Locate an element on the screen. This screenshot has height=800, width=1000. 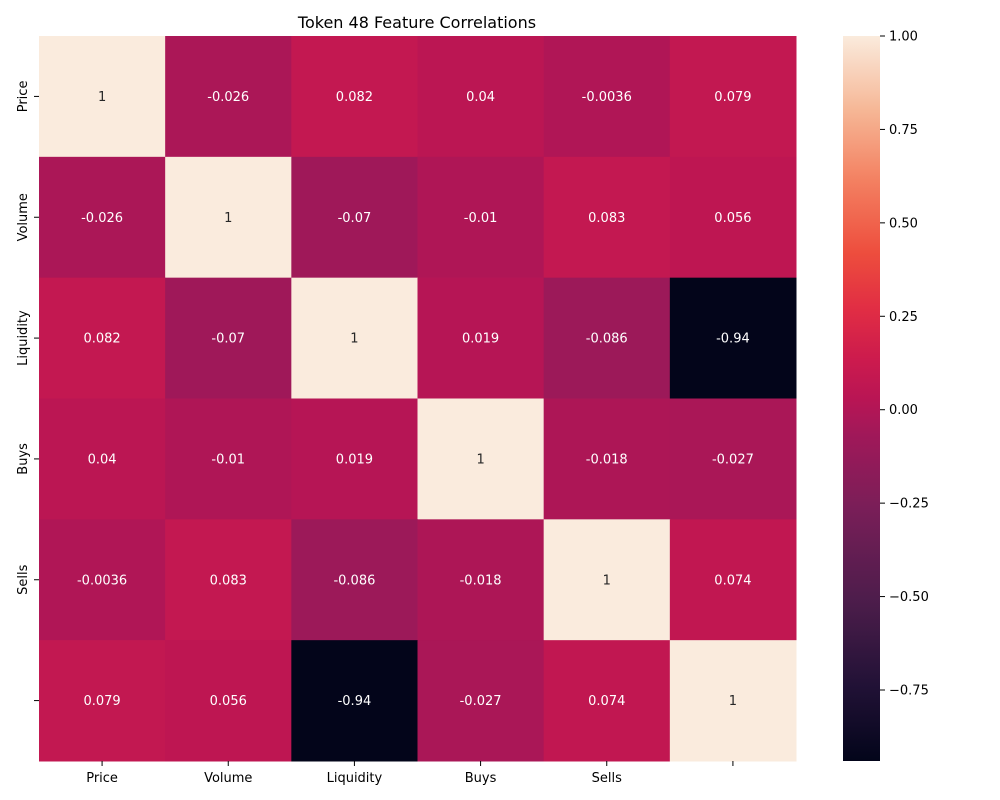
chart-title: Token 48 Feature Correlations is located at coordinates (416, 22).